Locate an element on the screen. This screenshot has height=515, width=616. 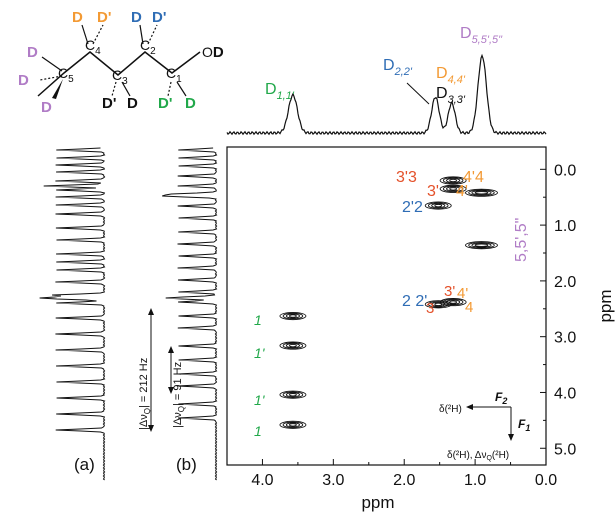
label-4-bottom: 4 is located at coordinates (469, 307).